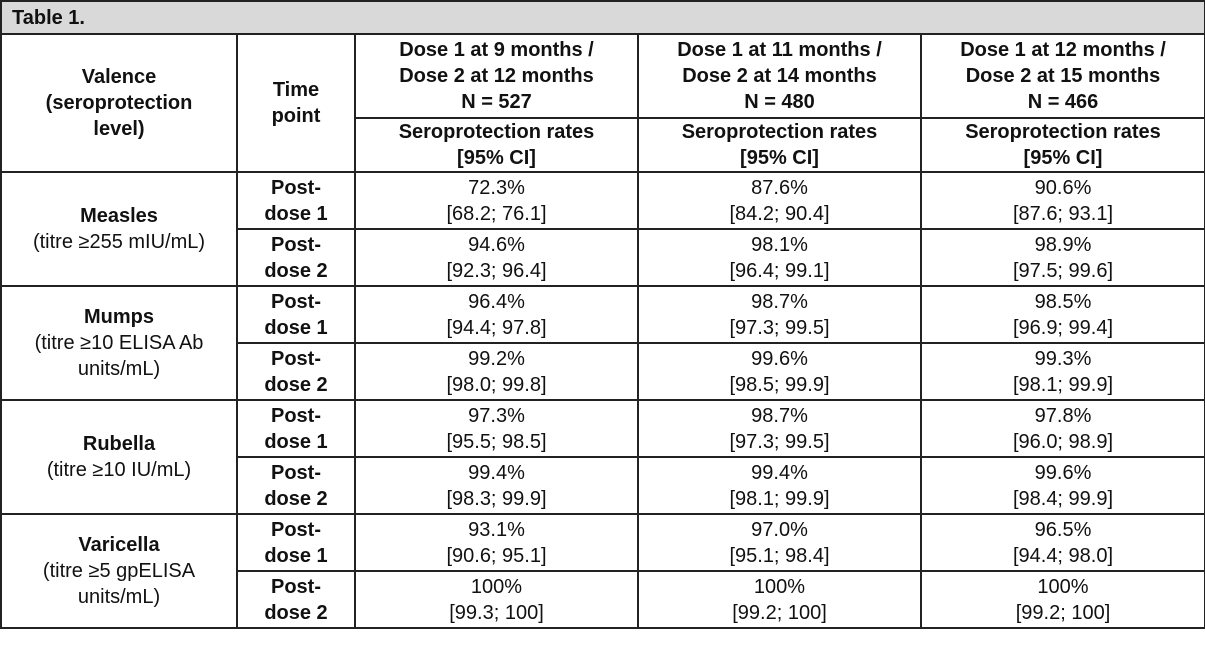 The width and height of the screenshot is (1205, 657). Describe the element at coordinates (779, 257) in the screenshot. I see `rate-cell: 98.1% [96.4; 99.1]` at that location.